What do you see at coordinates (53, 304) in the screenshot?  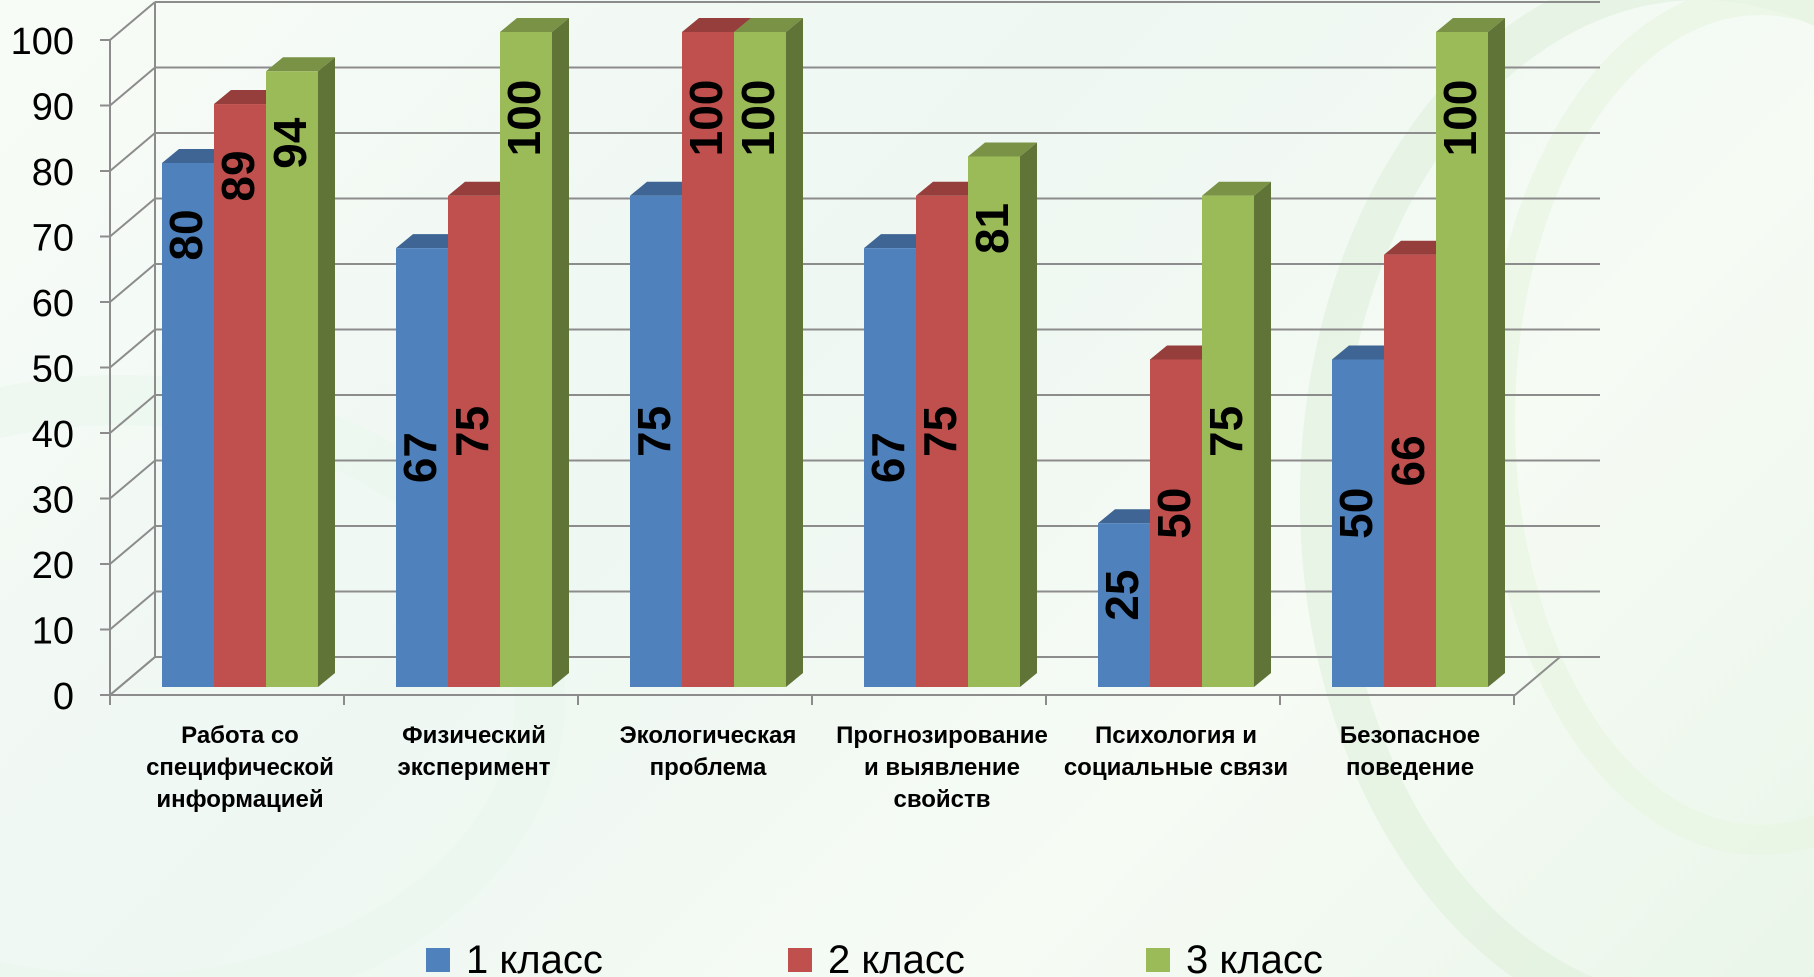 I see `y-tick-label: 60` at bounding box center [53, 304].